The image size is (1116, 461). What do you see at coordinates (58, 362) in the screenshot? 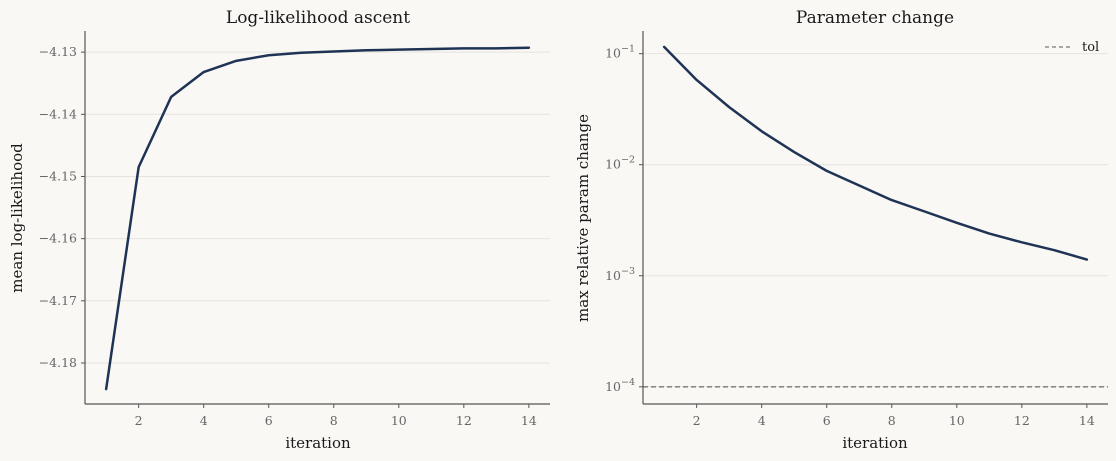
I see `y-tick-label: −4.18` at bounding box center [58, 362].